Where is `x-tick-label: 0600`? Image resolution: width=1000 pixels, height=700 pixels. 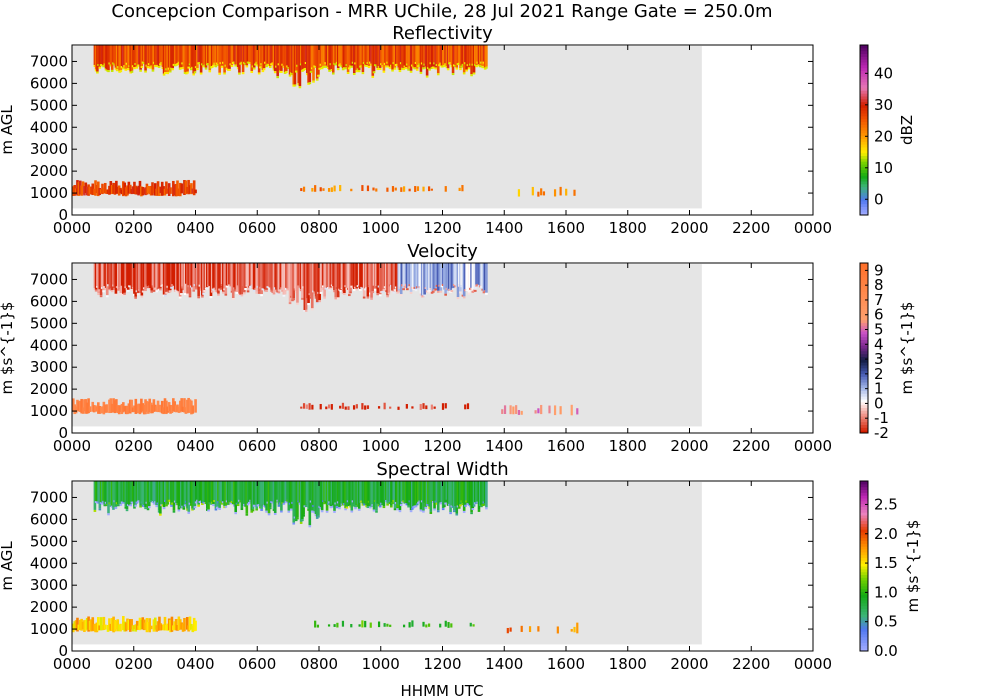
x-tick-label: 0600 is located at coordinates (257, 228).